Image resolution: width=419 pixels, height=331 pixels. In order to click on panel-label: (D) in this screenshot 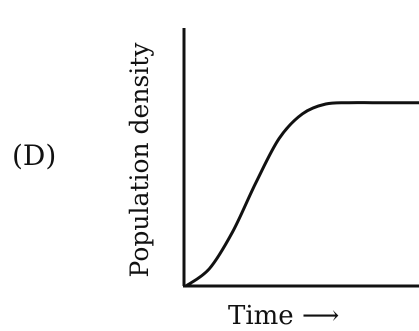, I will do `click(34, 155)`.